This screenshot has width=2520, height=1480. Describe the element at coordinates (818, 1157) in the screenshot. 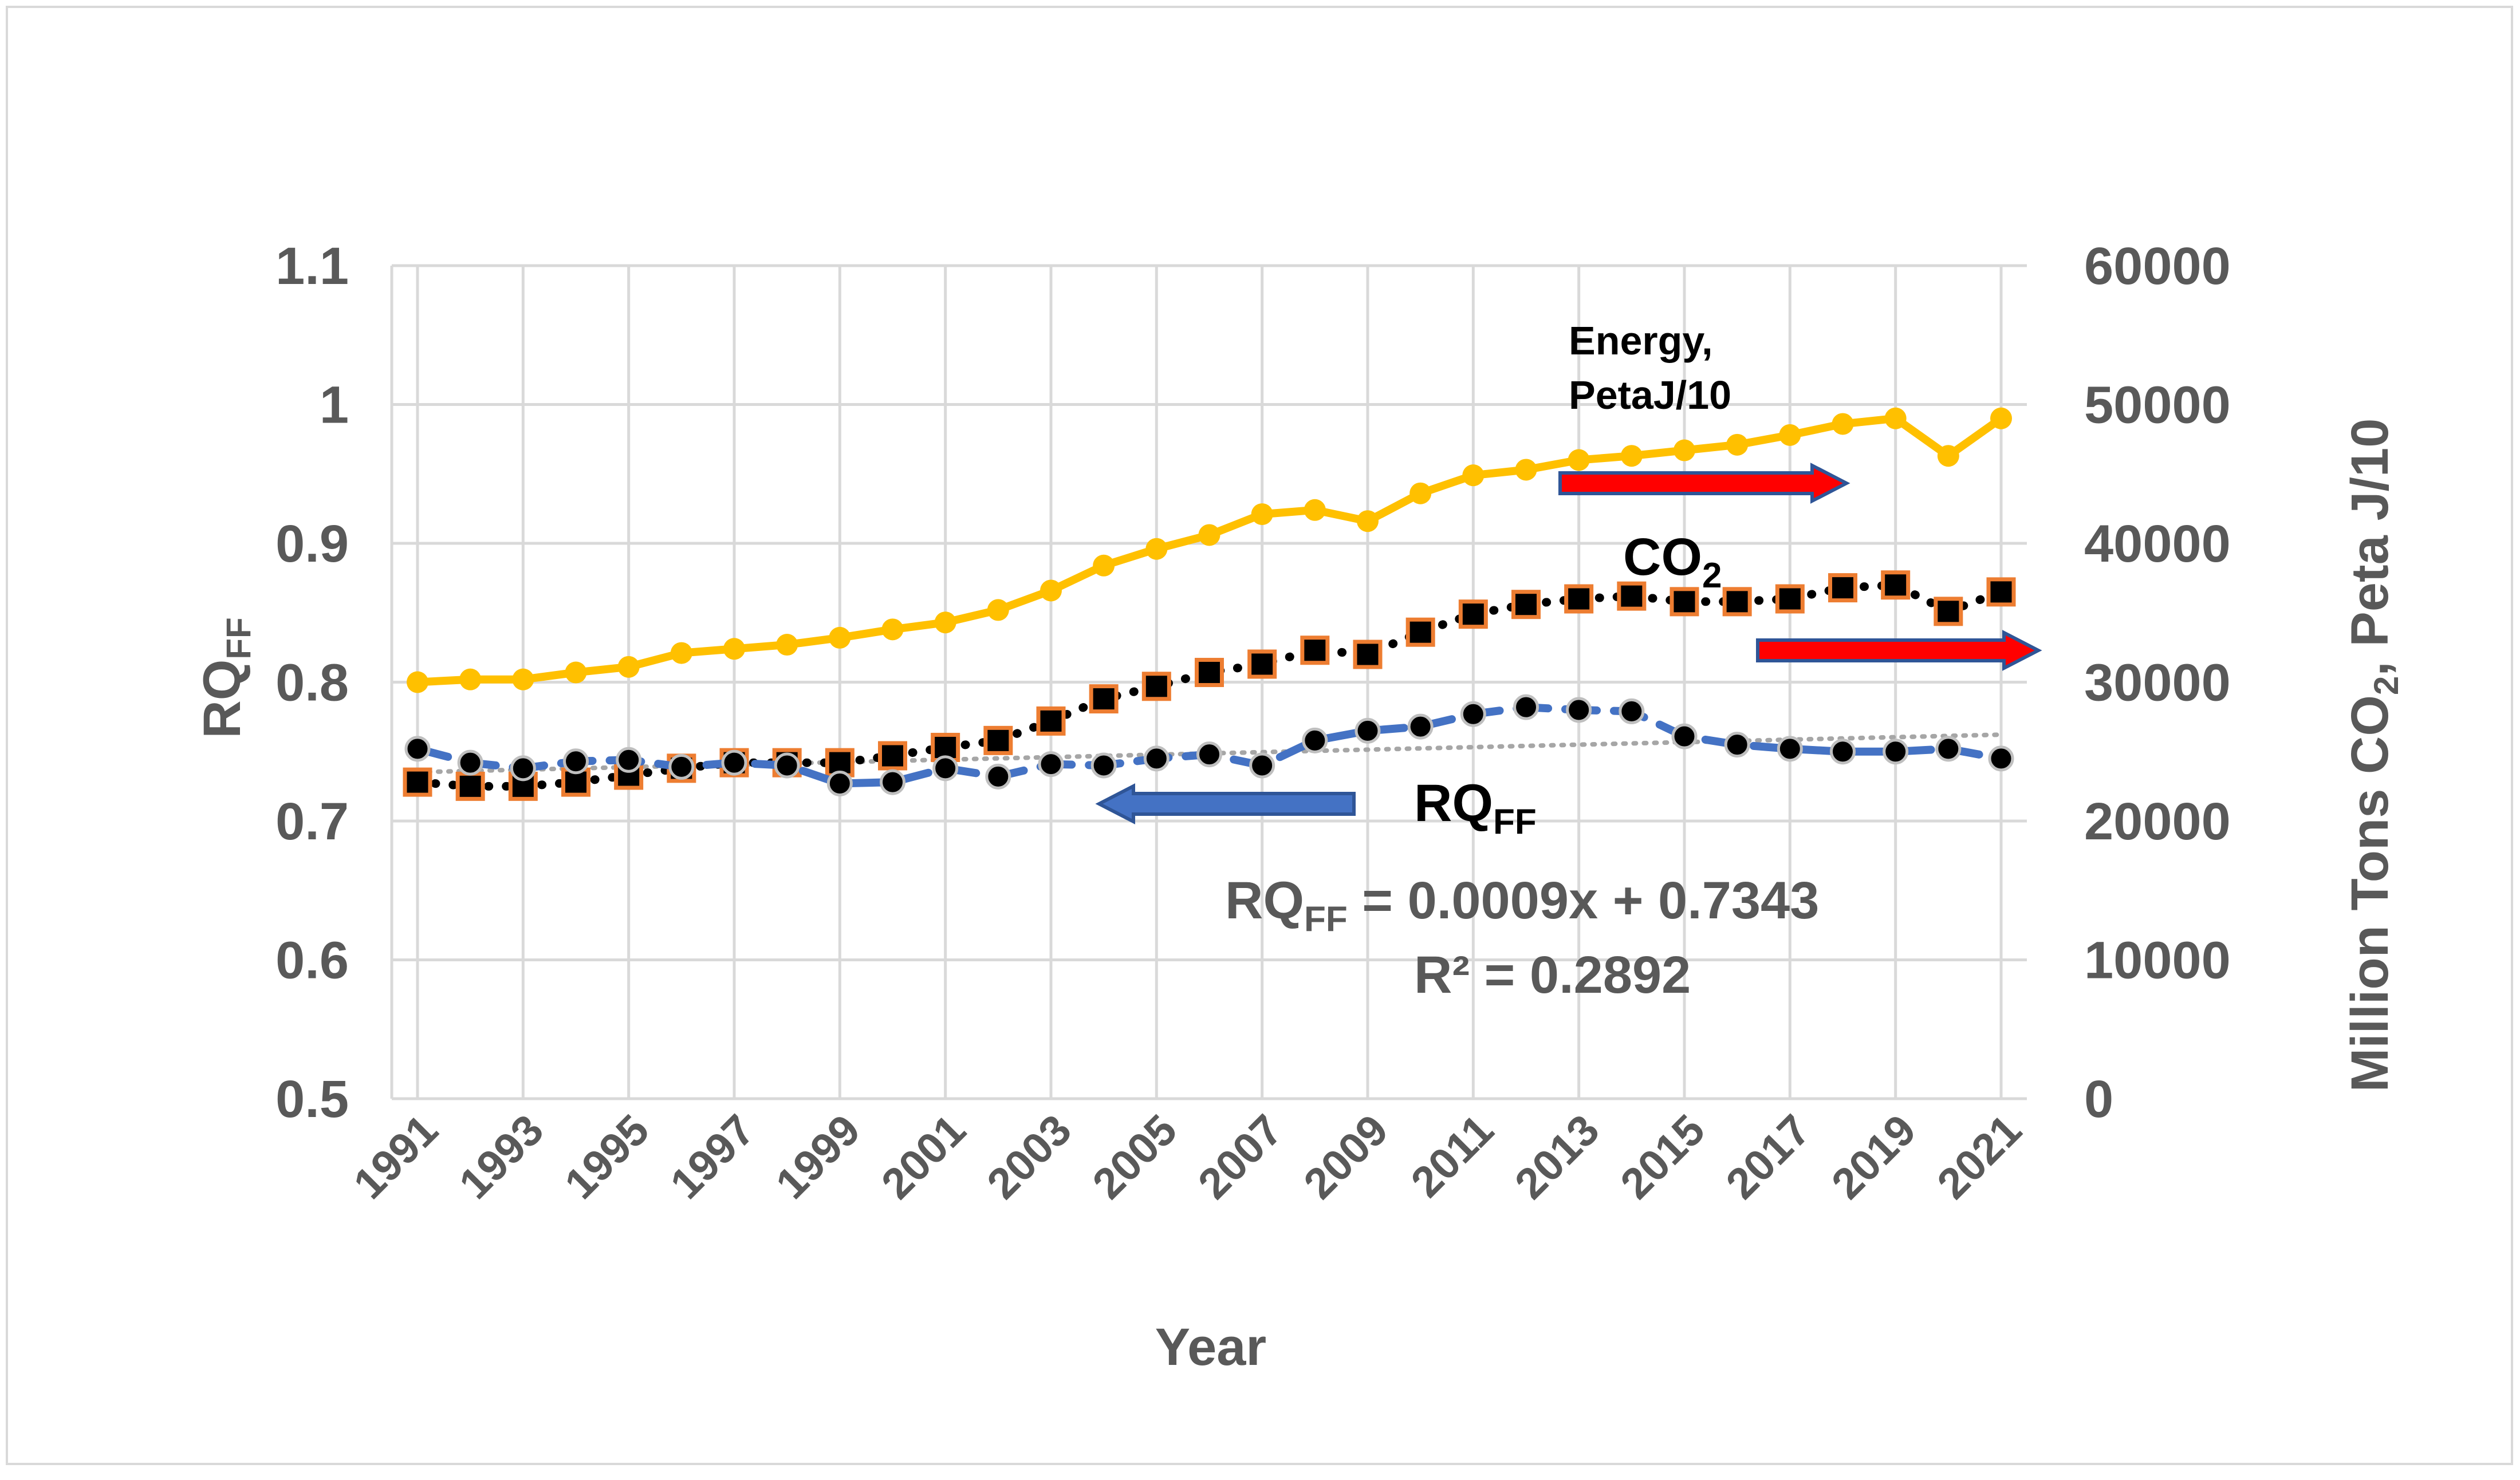

I see `x-tick-label: 1999` at that location.